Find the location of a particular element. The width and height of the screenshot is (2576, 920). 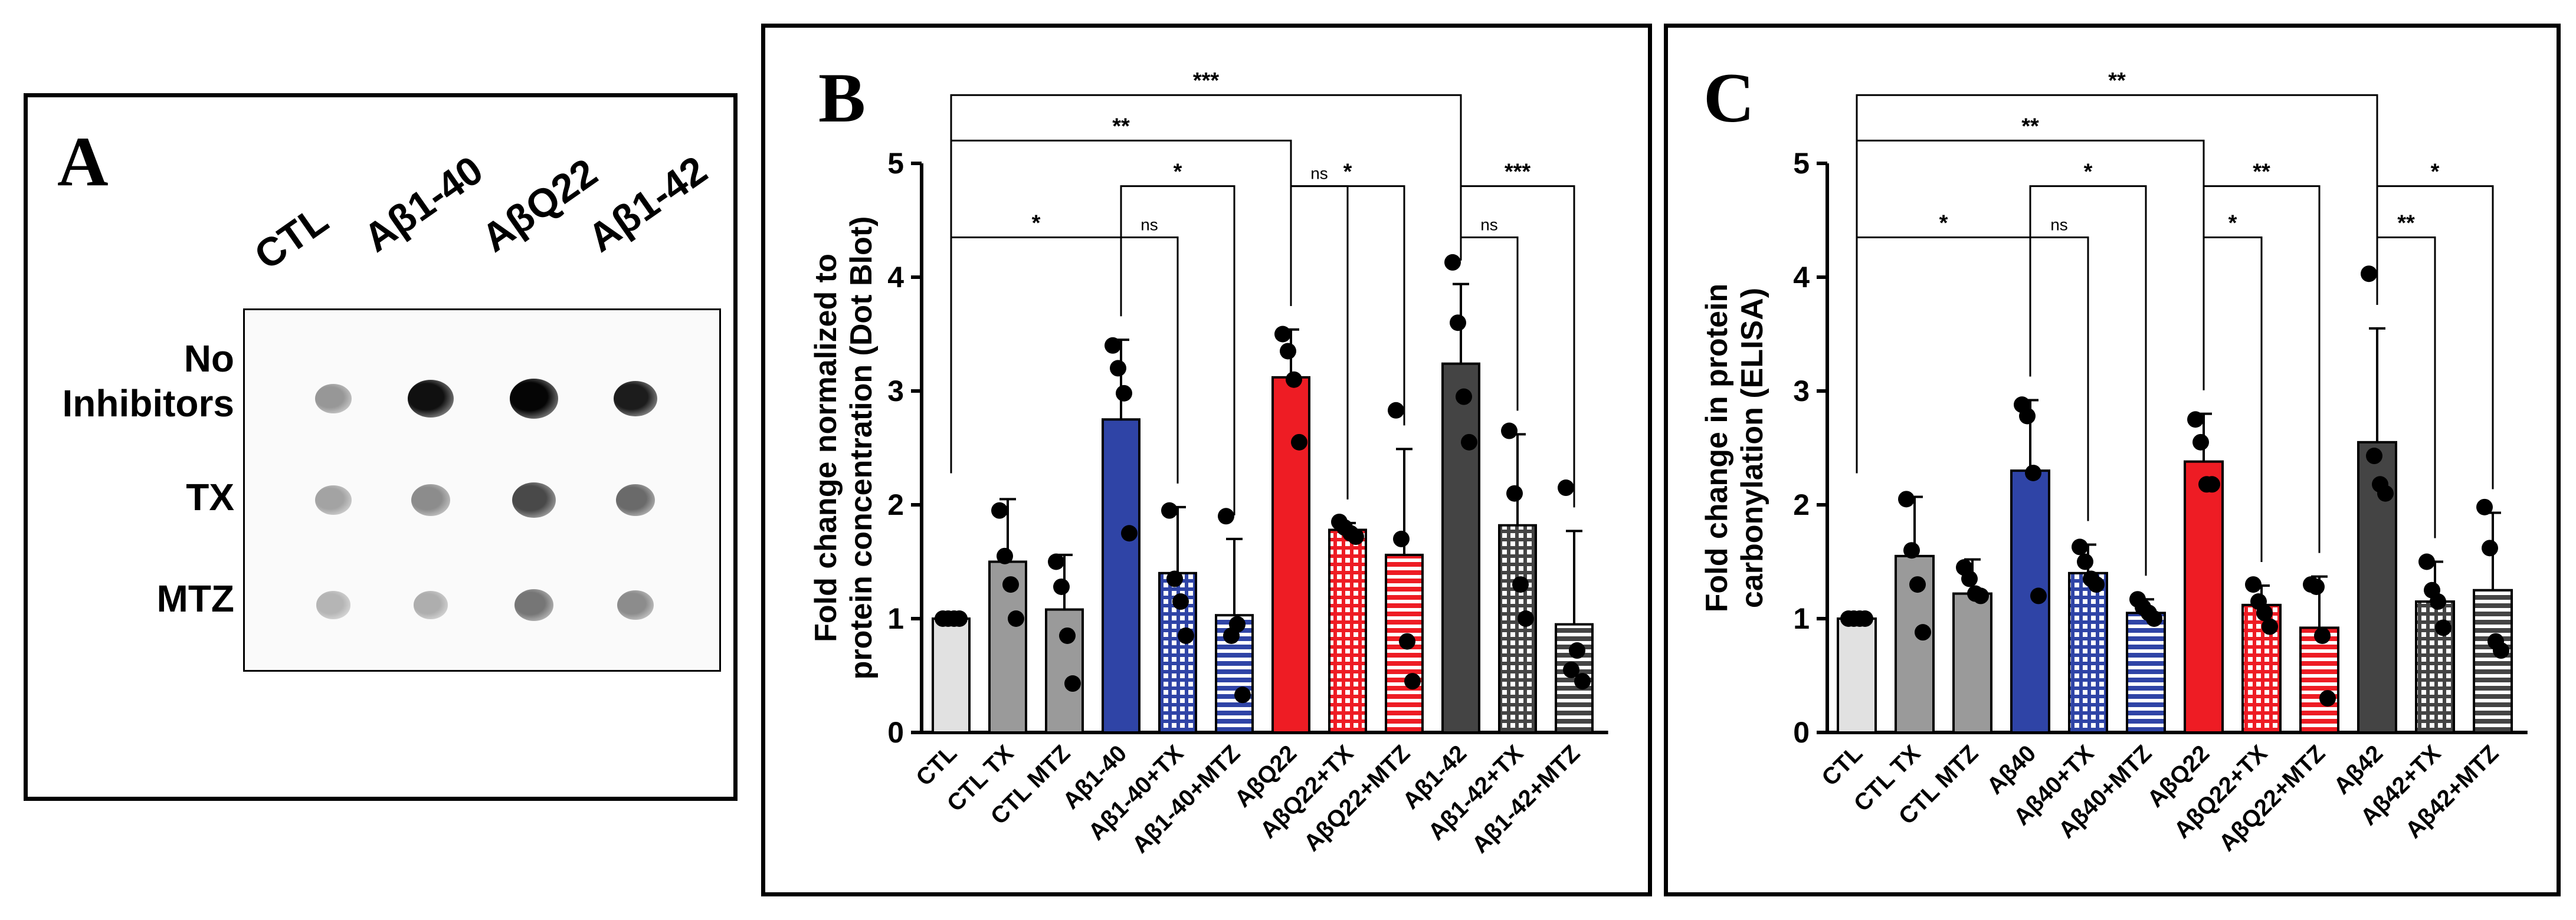

c-y-axis-title-line1: Fold change in protein is located at coordinates (1717, 448).